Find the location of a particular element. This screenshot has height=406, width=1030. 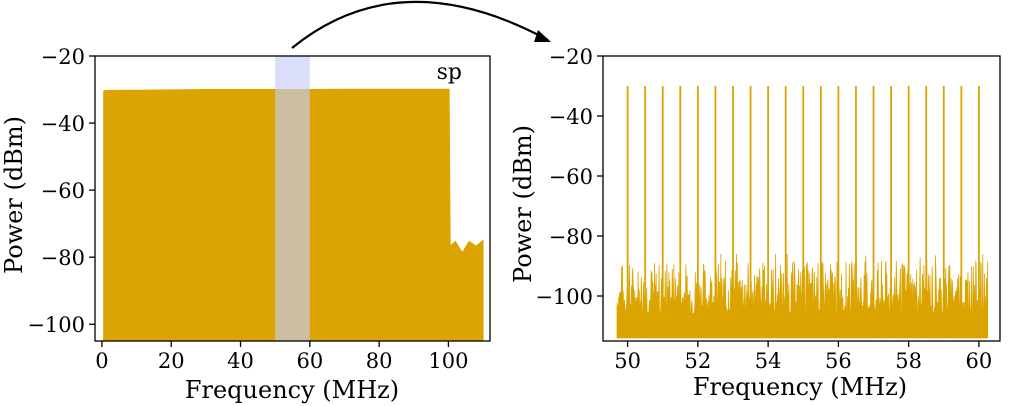

right-xtick-label: 60 is located at coordinates (979, 361).